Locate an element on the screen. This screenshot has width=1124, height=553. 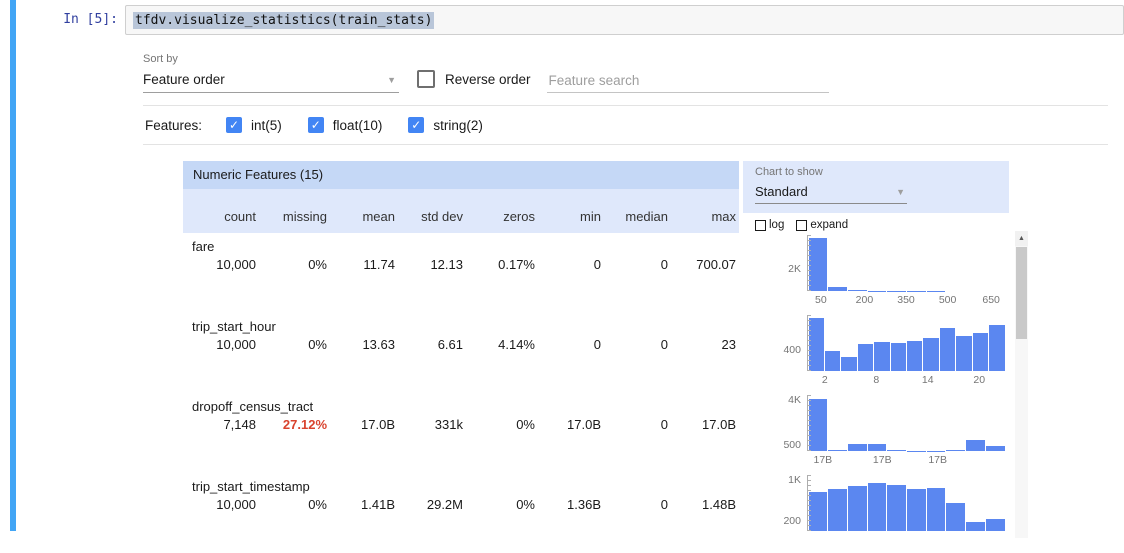
cell-prompt: In [5]: is located at coordinates (59, 20).